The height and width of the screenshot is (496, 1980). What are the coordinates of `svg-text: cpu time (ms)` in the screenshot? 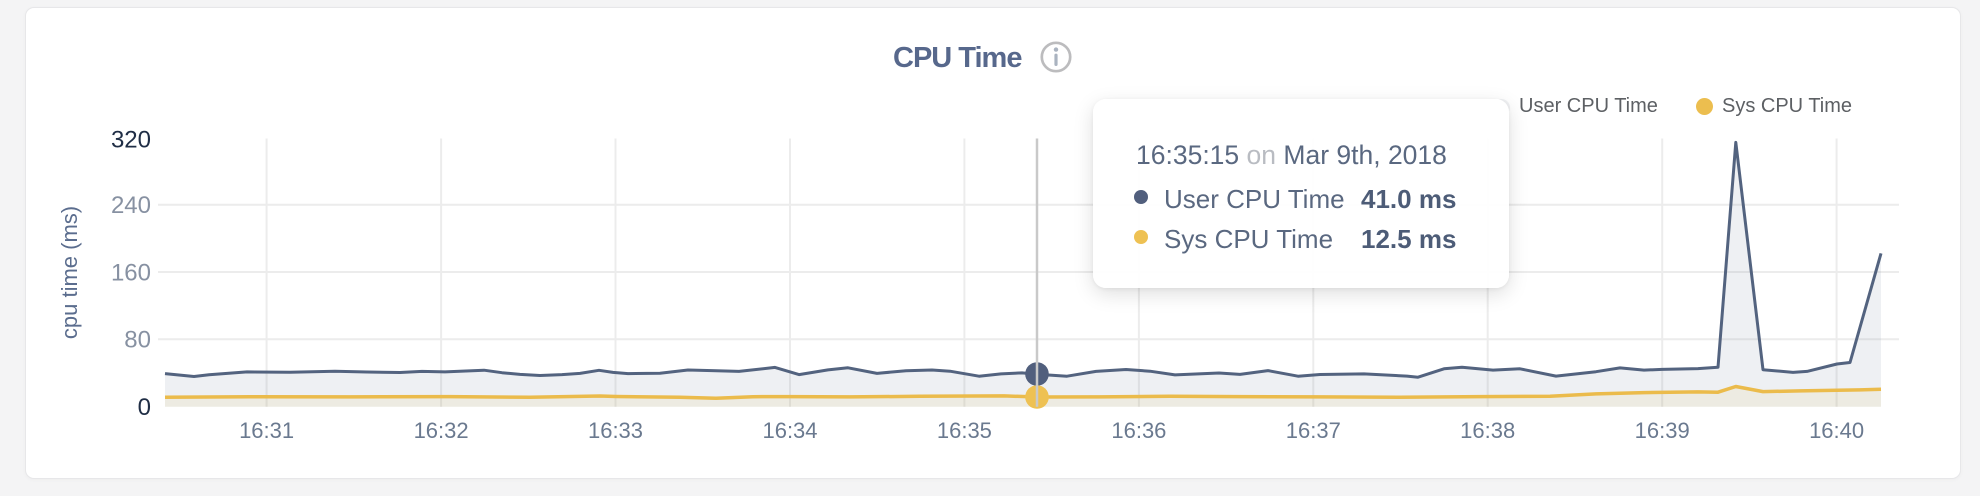 It's located at (69, 272).